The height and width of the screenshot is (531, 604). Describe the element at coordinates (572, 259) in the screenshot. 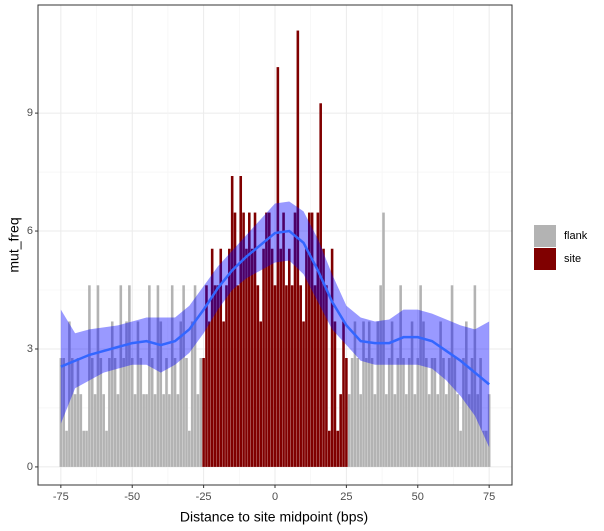

I see `legend-label: site` at that location.